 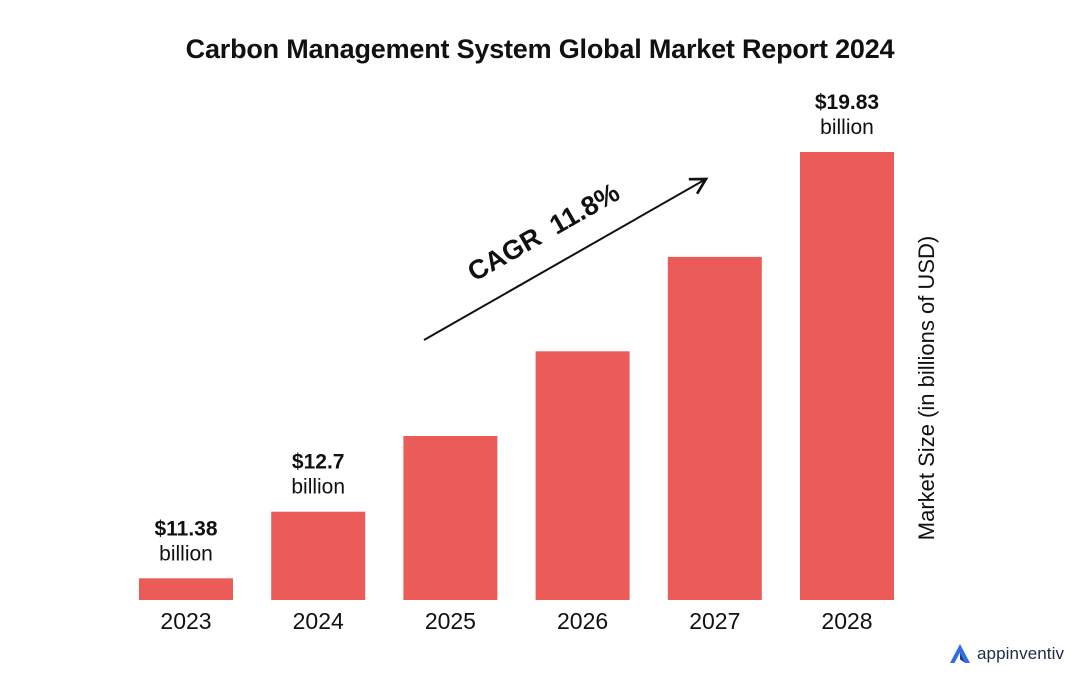 What do you see at coordinates (1021, 653) in the screenshot?
I see `brand-name: appinventiv` at bounding box center [1021, 653].